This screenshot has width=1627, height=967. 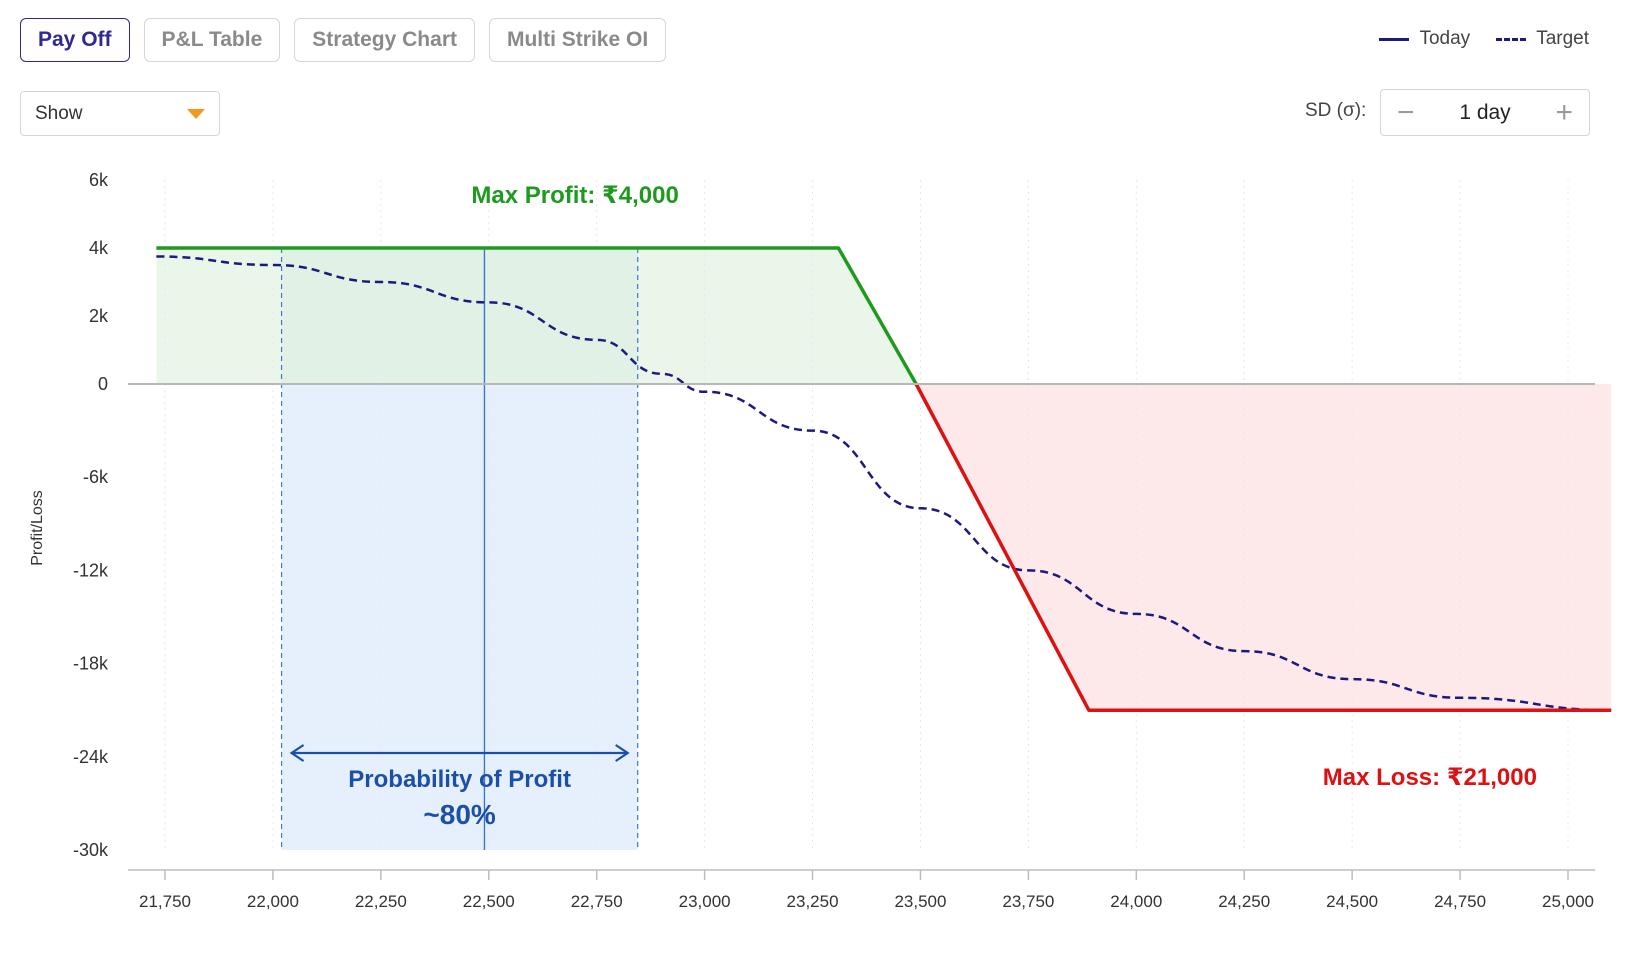 I want to click on y-tick-label: -30k, so click(x=91, y=850).